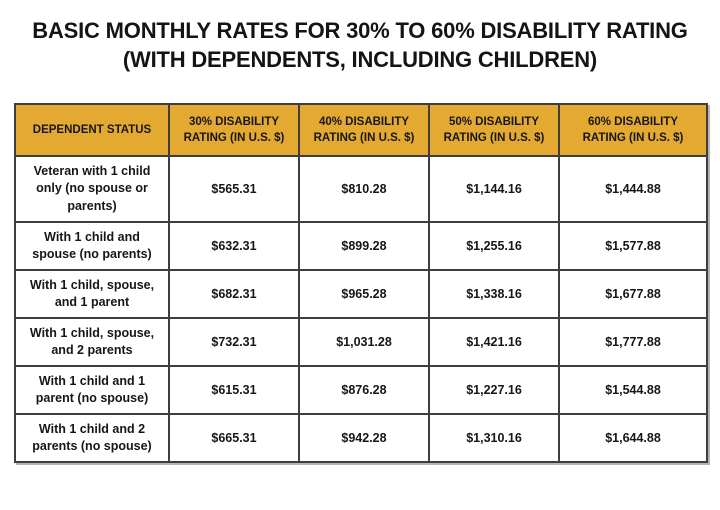 Image resolution: width=720 pixels, height=510 pixels. I want to click on dependent-status-cell: With 1 child, spouse, and 2 parents, so click(92, 342).